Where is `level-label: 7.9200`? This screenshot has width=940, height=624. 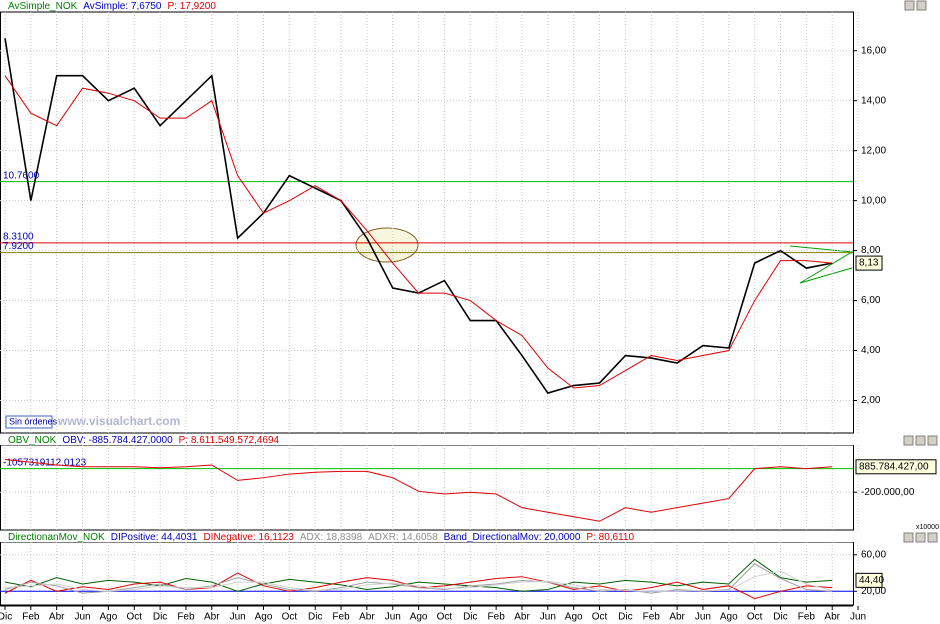 level-label: 7.9200 is located at coordinates (18, 246).